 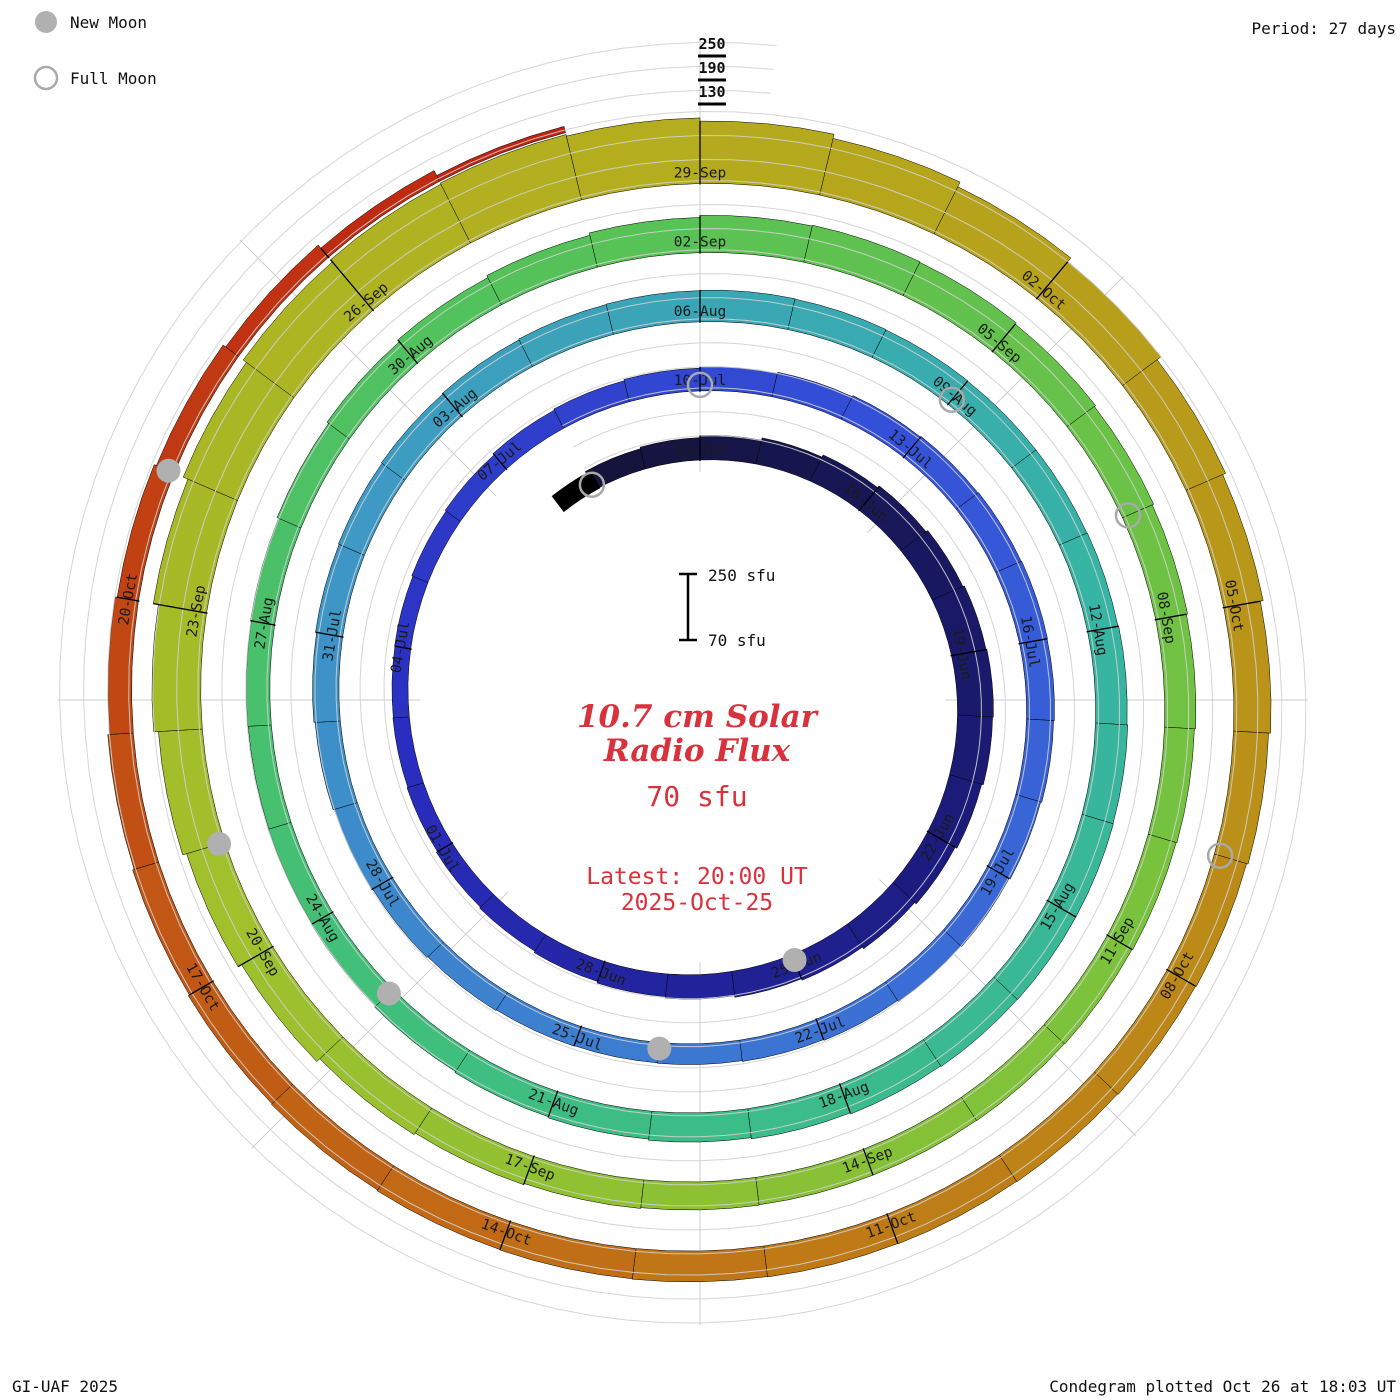 What do you see at coordinates (700, 450) in the screenshot?
I see `date-label: 13-Jun` at bounding box center [700, 450].